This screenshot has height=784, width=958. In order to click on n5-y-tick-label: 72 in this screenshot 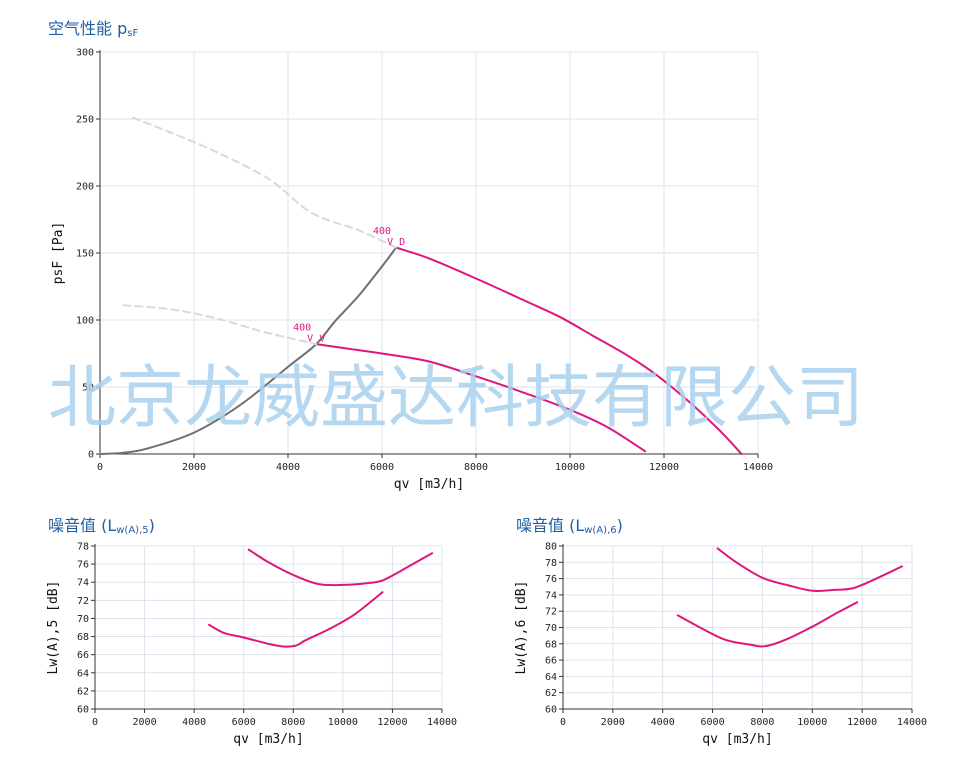, I will do `click(83, 601)`.